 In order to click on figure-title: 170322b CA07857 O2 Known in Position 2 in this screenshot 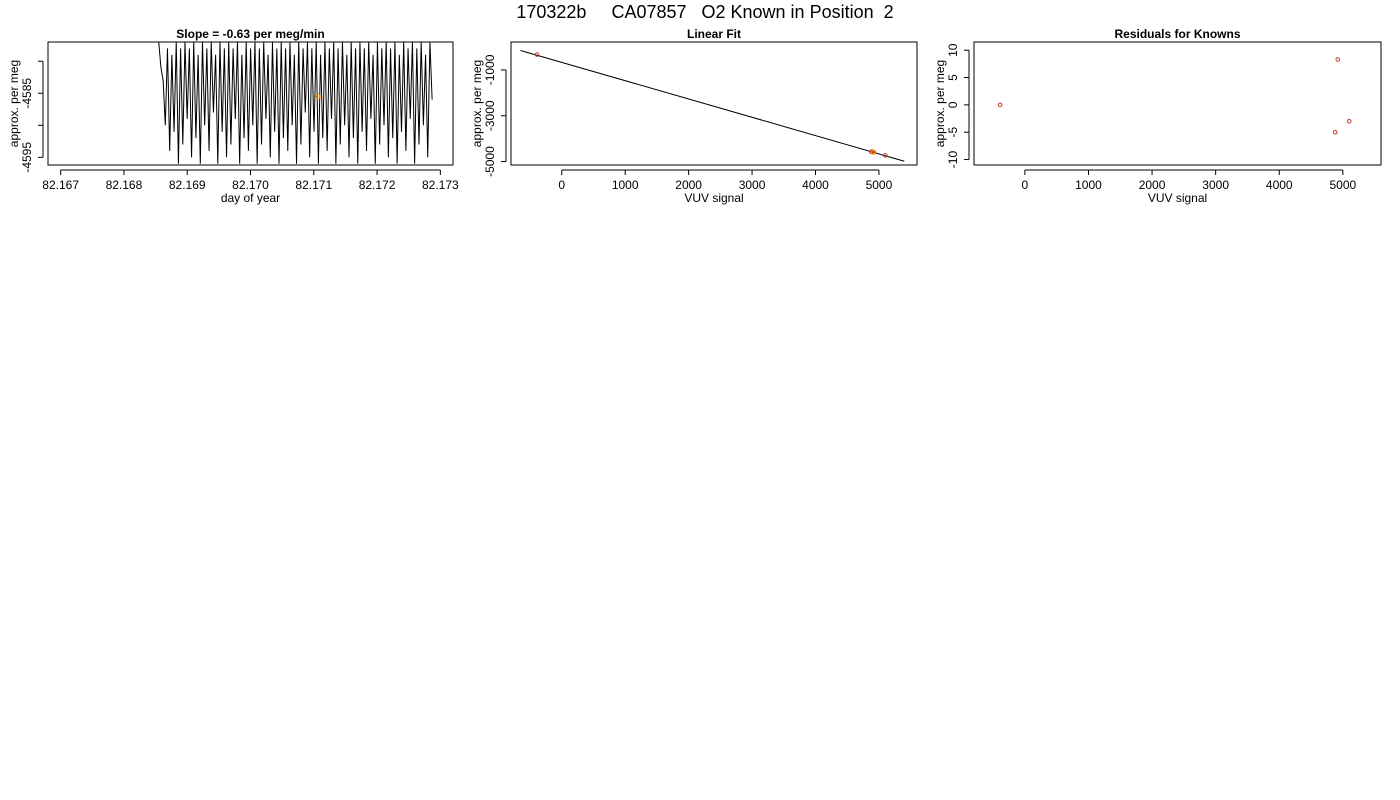, I will do `click(704, 12)`.